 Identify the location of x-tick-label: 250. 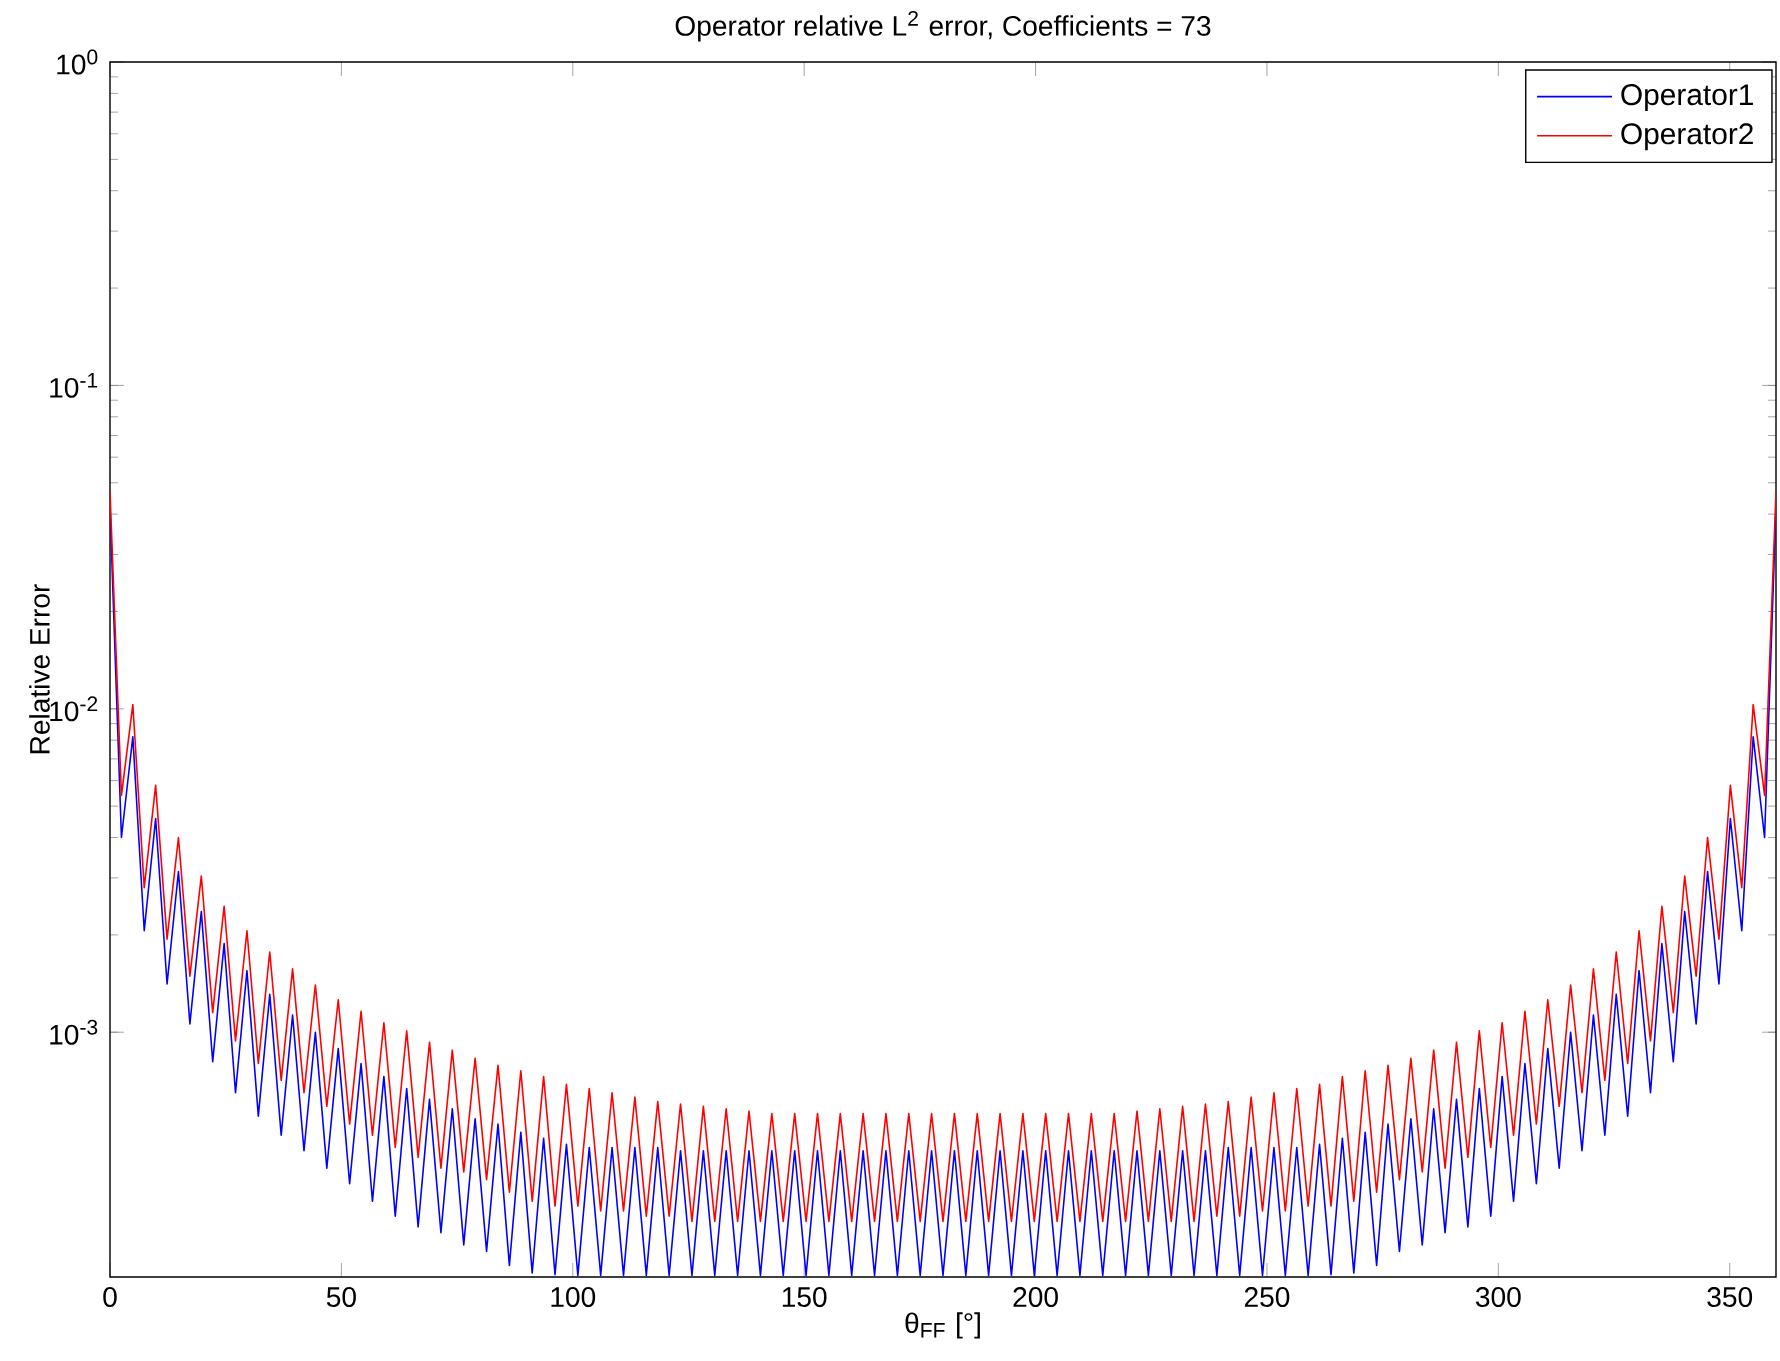
(1267, 1297).